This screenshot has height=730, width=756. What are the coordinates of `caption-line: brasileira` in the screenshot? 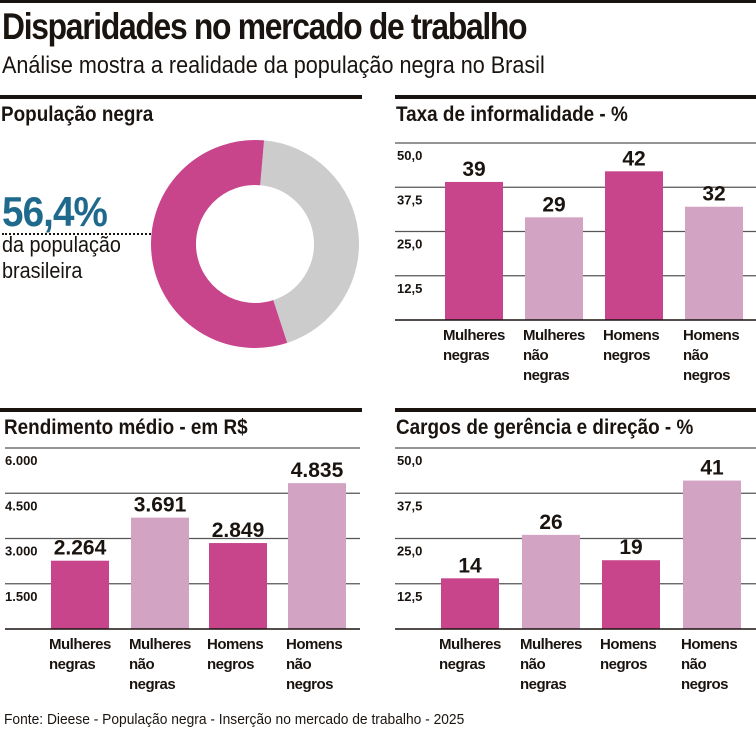 It's located at (42, 270).